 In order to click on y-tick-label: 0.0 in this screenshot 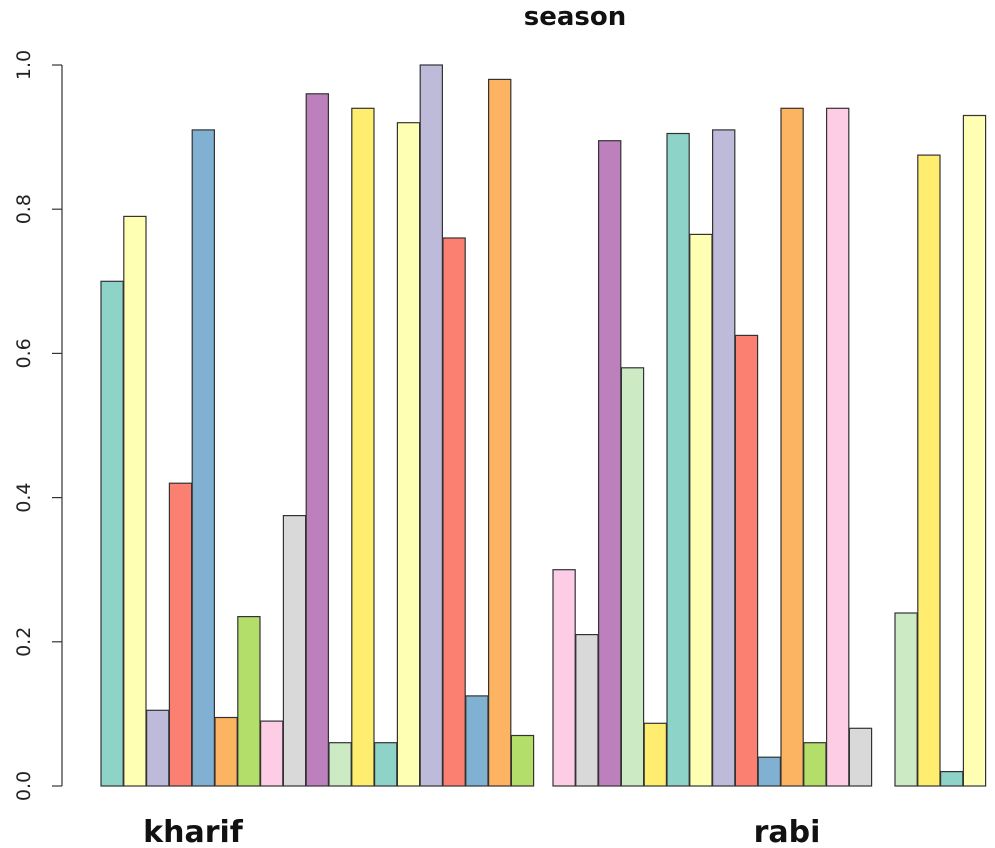, I will do `click(24, 786)`.